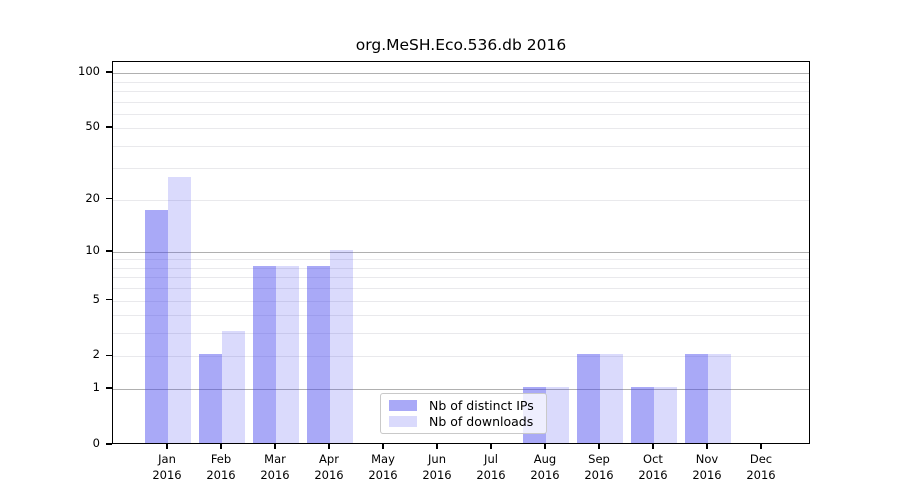 This screenshot has height=500, width=900. I want to click on bar-downloads-aug, so click(557, 415).